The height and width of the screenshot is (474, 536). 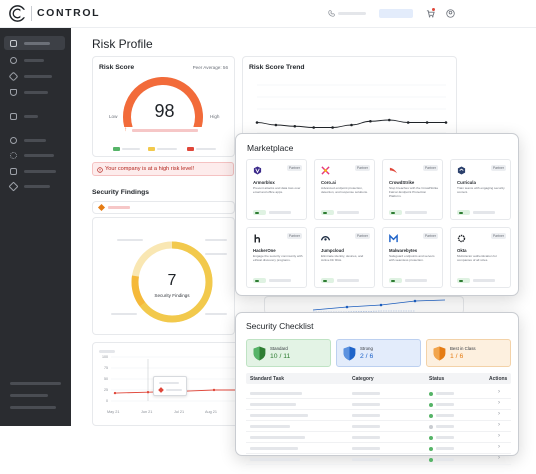 I want to click on phone-number-placeholder, so click(x=352, y=13).